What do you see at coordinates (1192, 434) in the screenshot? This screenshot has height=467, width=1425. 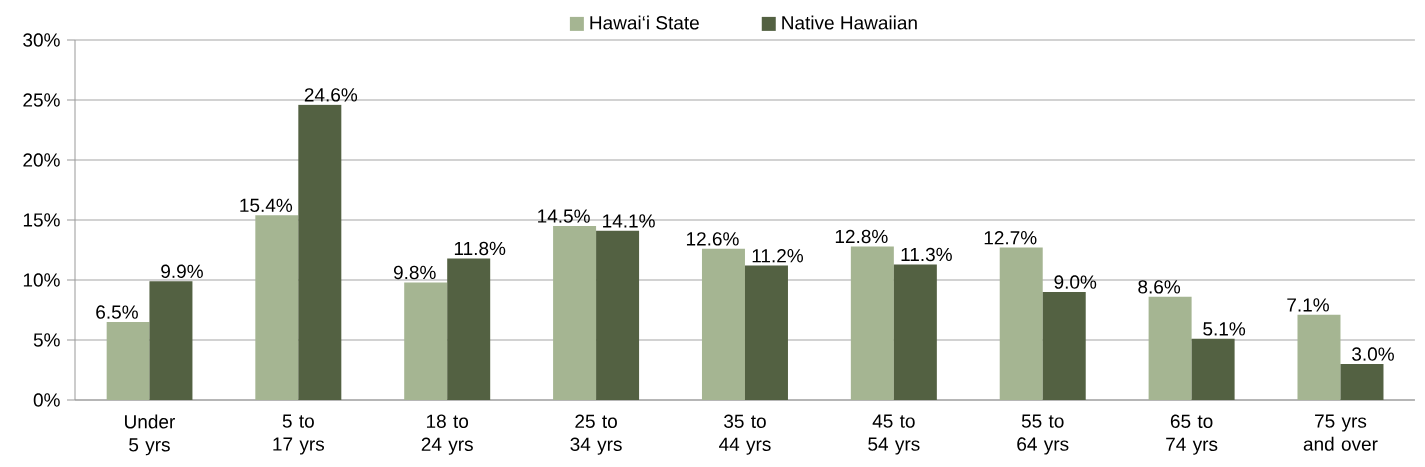 I see `x-tick-label: 65 to 74 yrs` at bounding box center [1192, 434].